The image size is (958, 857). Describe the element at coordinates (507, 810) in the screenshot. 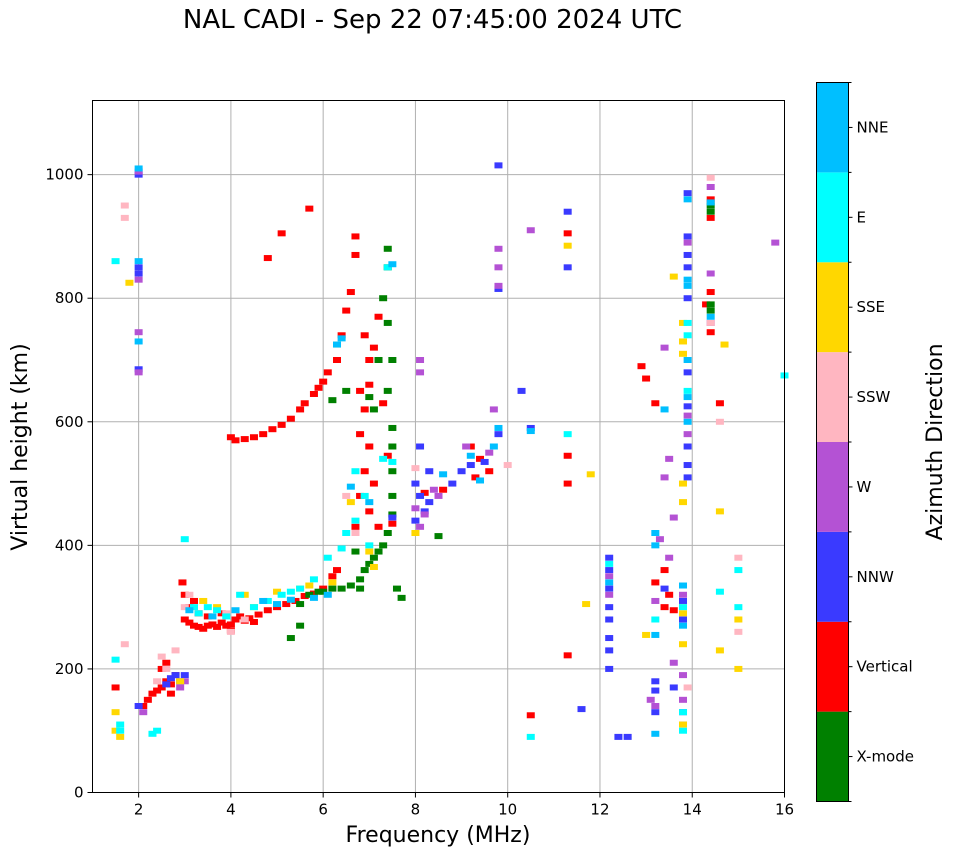

I see `x-tick-label: 10` at that location.